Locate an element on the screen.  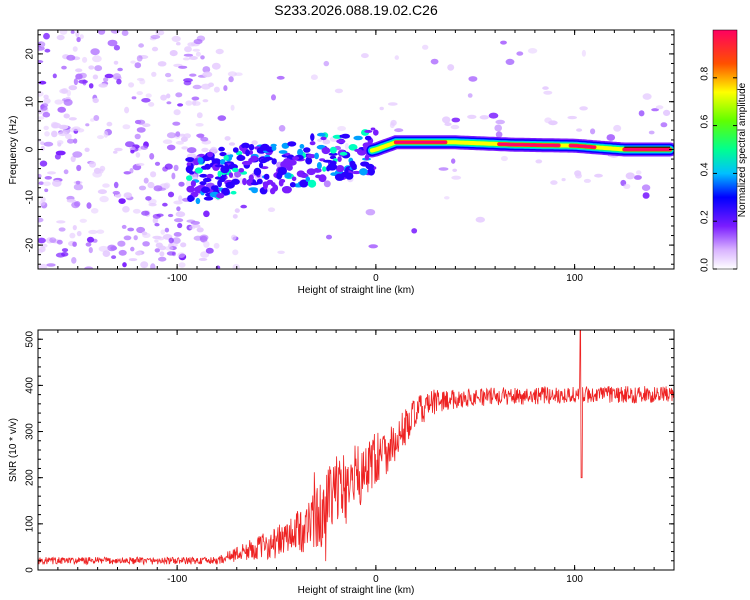
colorbar-tick-label: 0.4 is located at coordinates (705, 169).